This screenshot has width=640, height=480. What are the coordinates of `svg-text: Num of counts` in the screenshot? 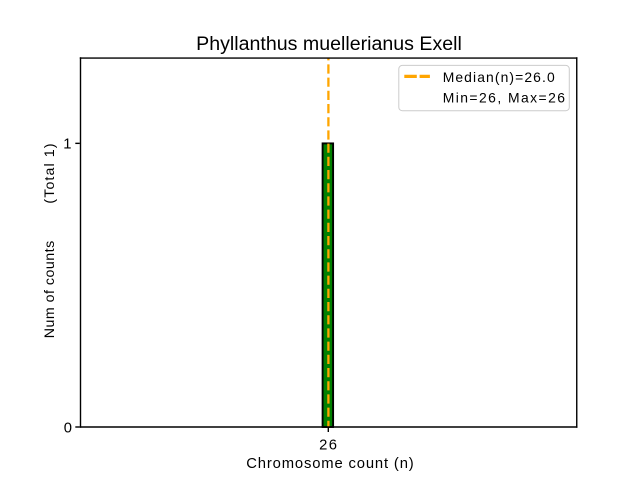 It's located at (50, 289).